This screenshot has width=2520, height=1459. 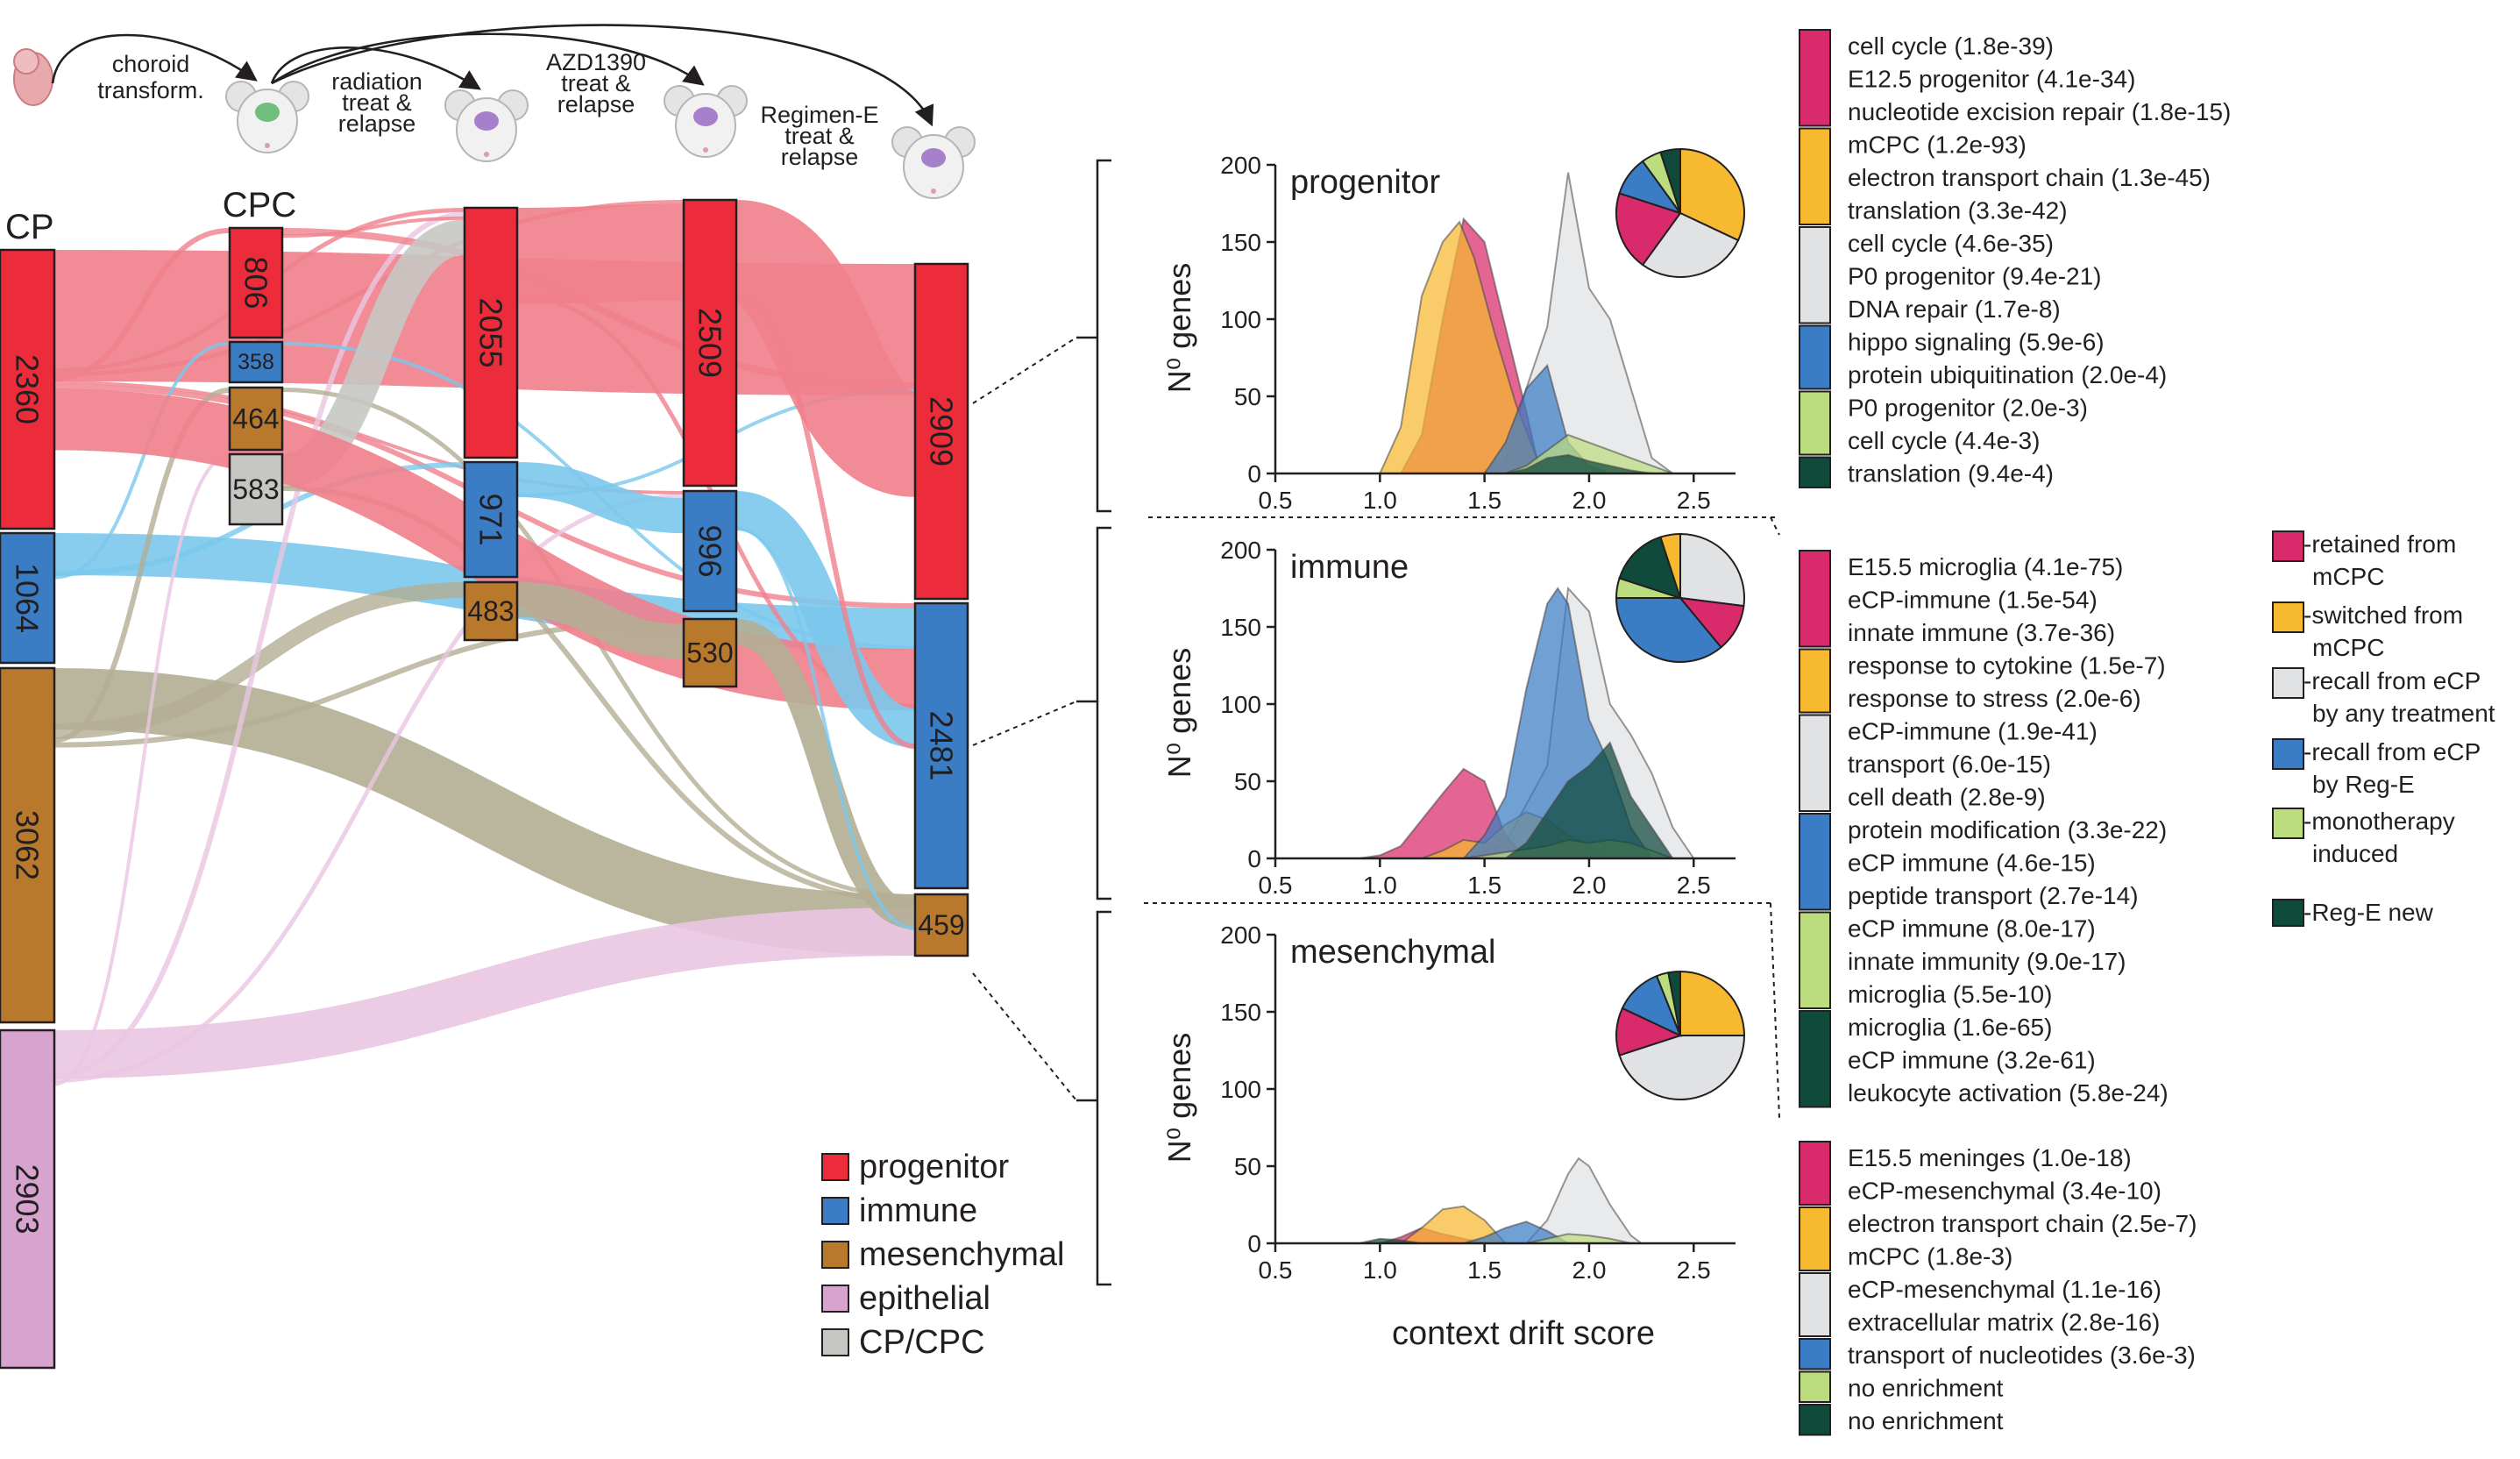 What do you see at coordinates (835, 1299) in the screenshot?
I see `legend-swatch-epithelial` at bounding box center [835, 1299].